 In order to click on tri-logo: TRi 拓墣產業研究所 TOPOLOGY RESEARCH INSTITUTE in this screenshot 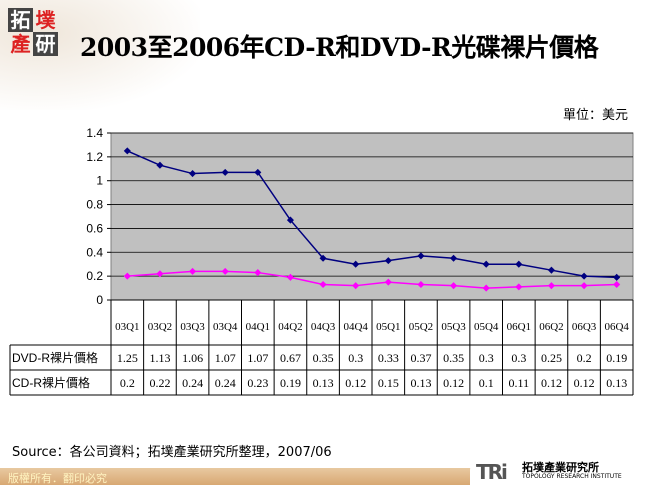, I will do `click(560, 471)`.